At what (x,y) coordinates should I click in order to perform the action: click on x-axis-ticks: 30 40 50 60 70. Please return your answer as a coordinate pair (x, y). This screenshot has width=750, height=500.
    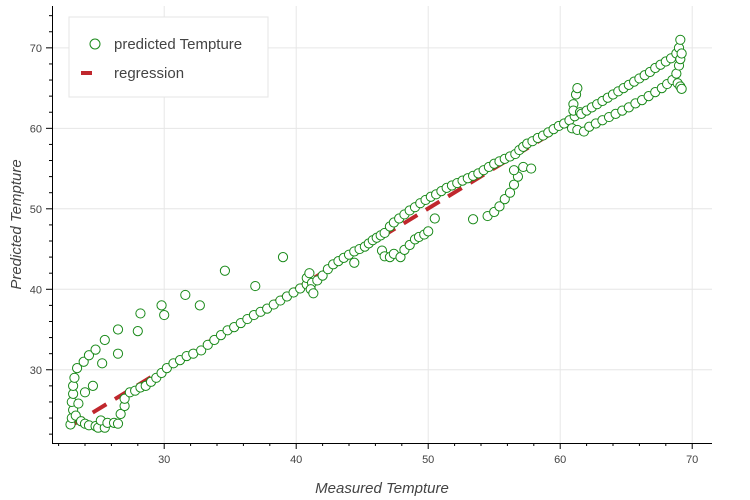
    Looking at the image, I should click on (378, 454).